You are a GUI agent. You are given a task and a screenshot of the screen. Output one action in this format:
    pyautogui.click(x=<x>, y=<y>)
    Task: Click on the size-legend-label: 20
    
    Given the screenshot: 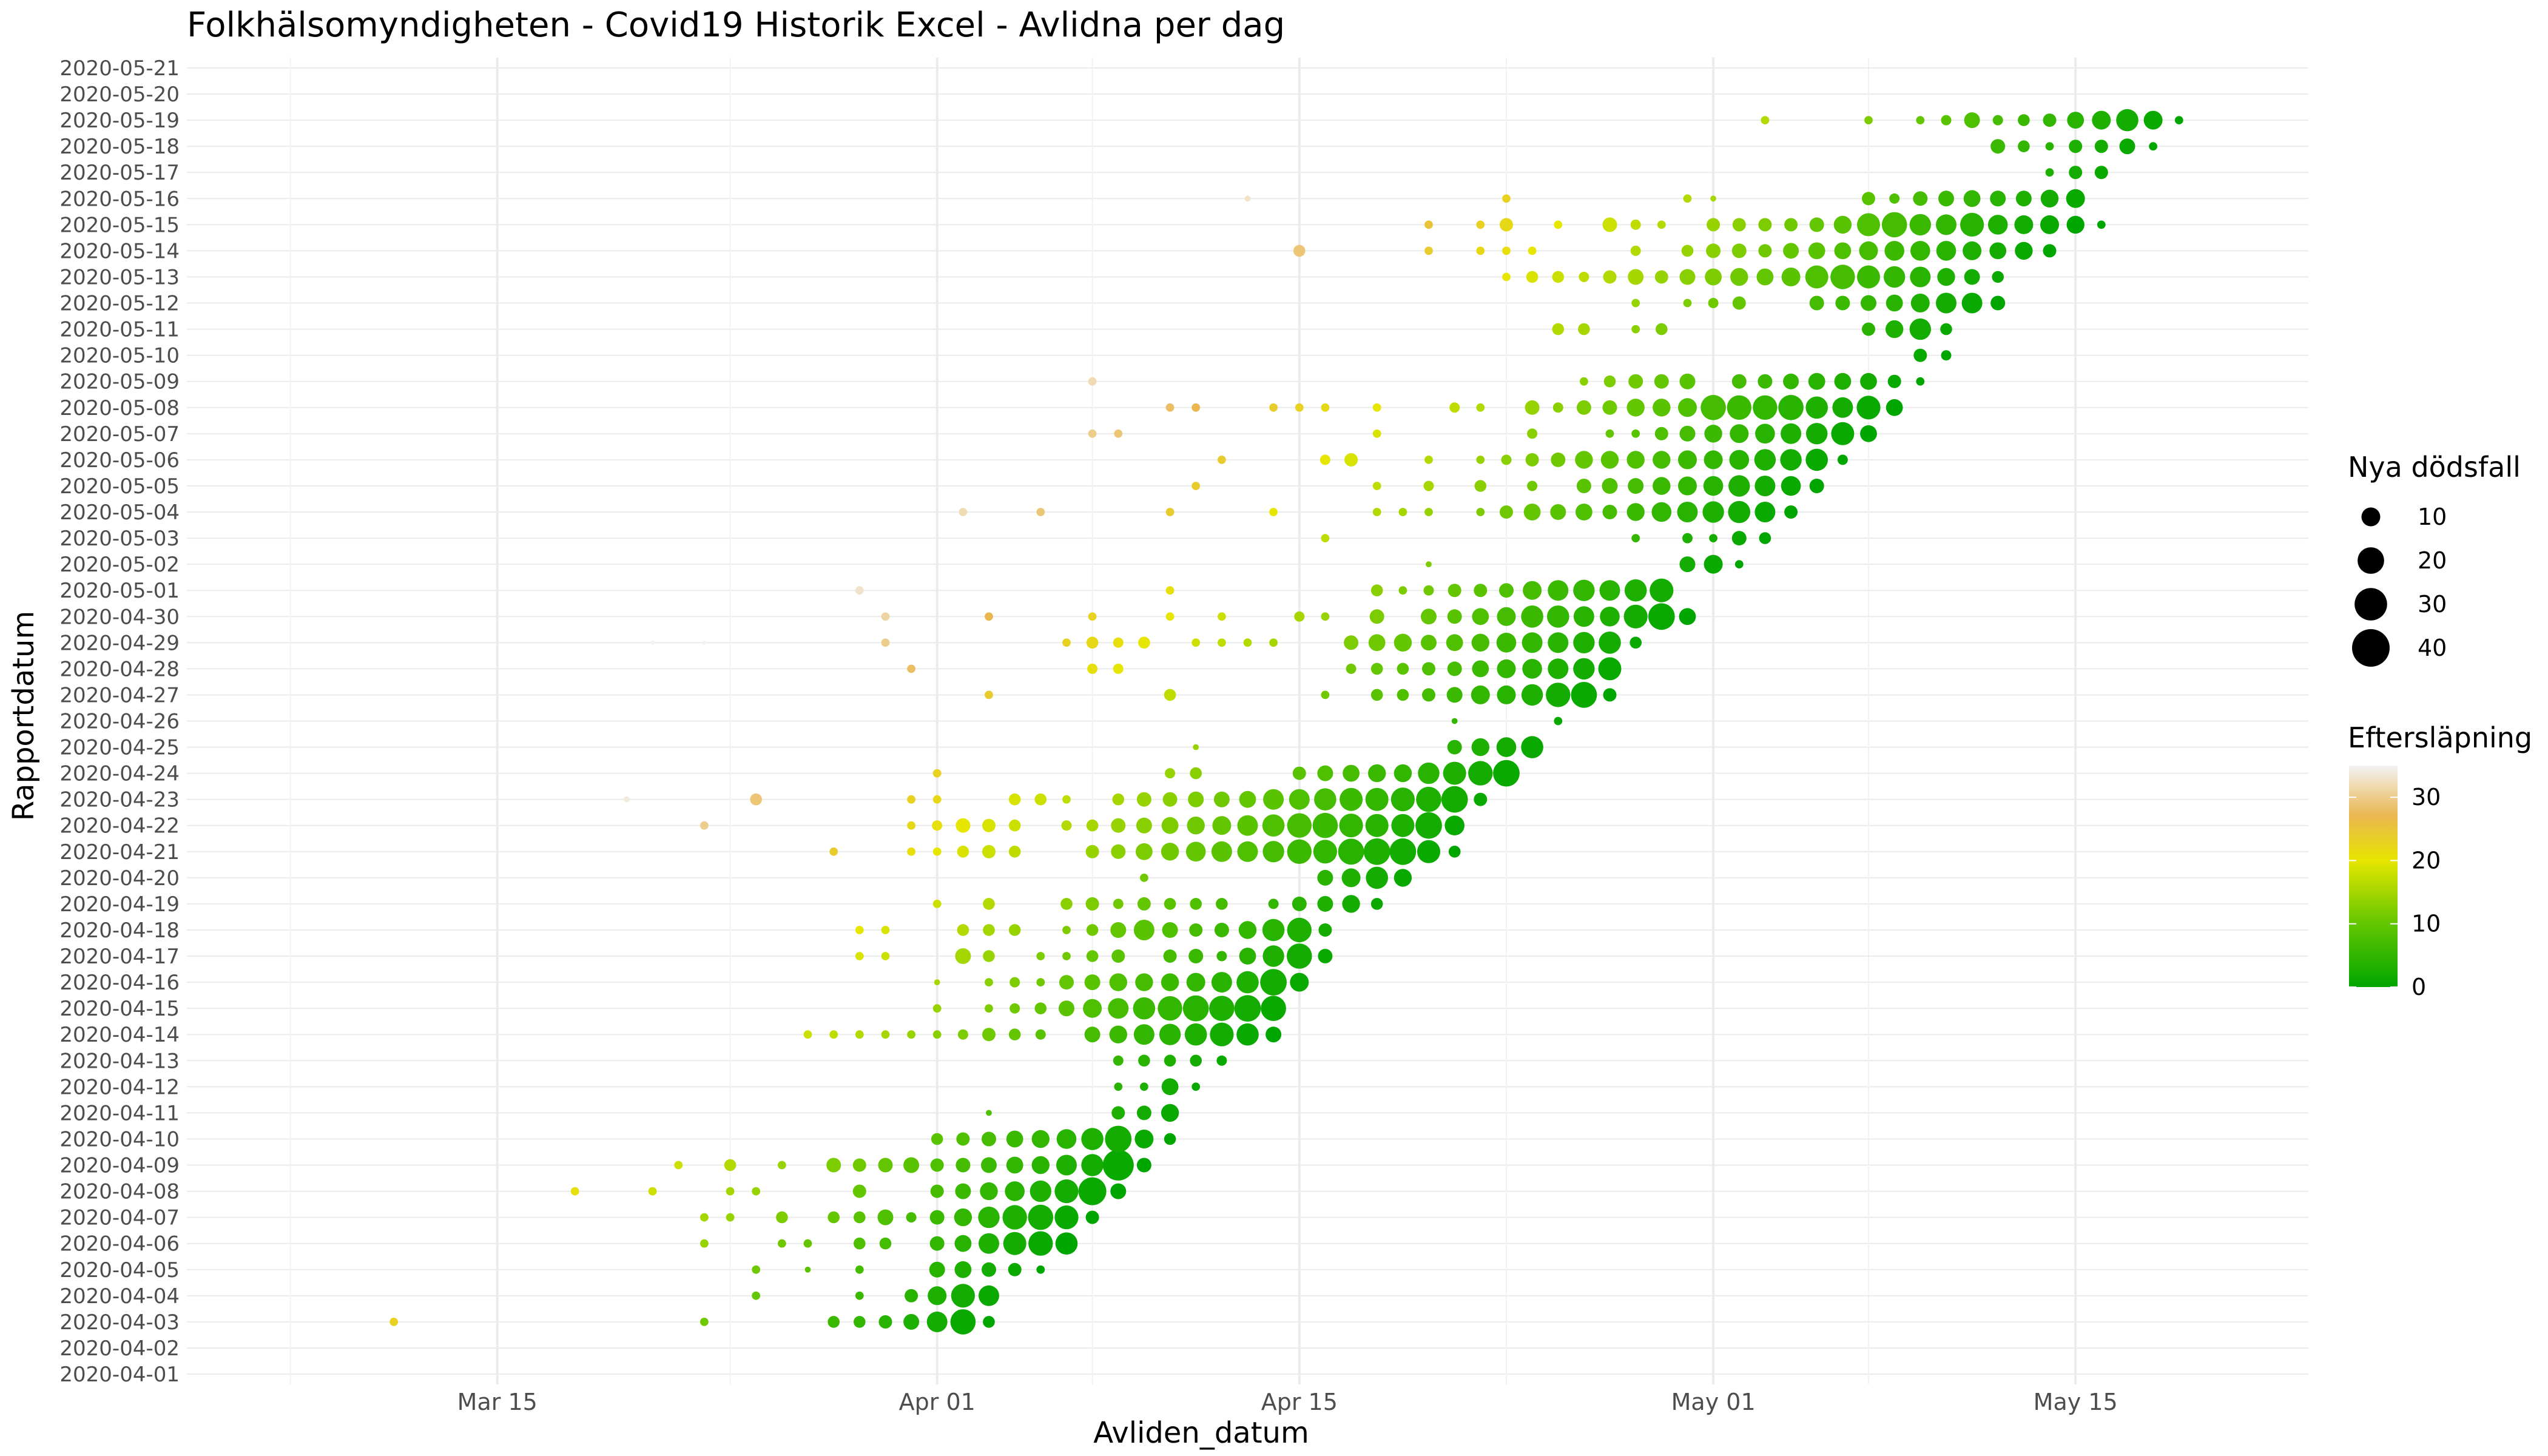 What is the action you would take?
    pyautogui.click(x=2432, y=560)
    